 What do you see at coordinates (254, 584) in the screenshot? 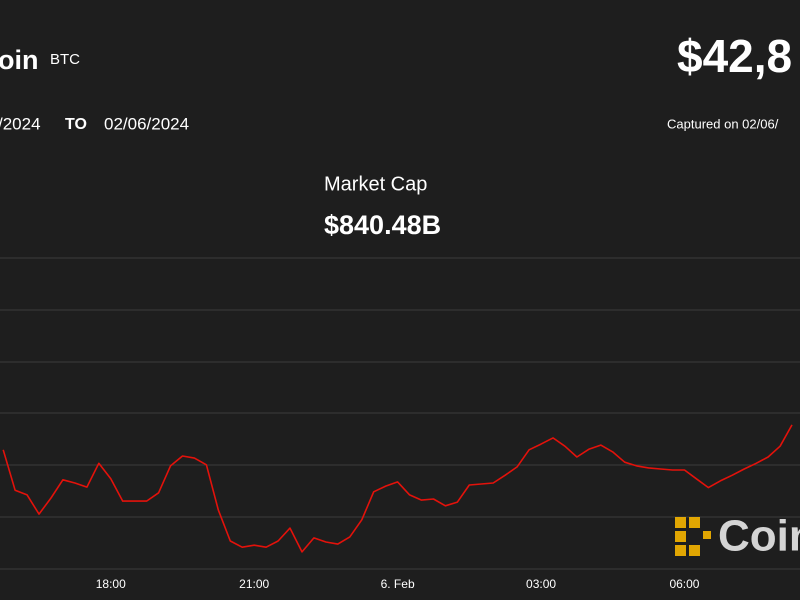
I see `x-tick-label: 21:00` at bounding box center [254, 584].